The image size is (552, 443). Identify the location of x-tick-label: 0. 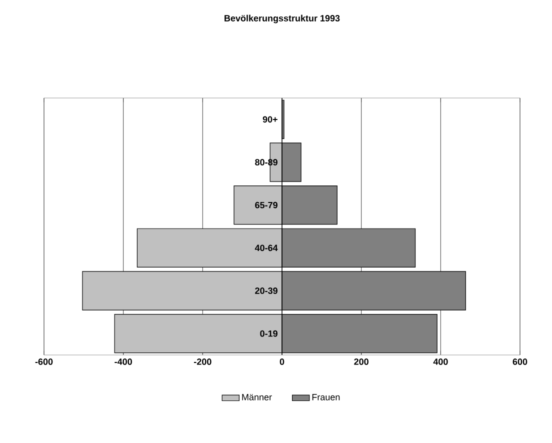
(282, 361).